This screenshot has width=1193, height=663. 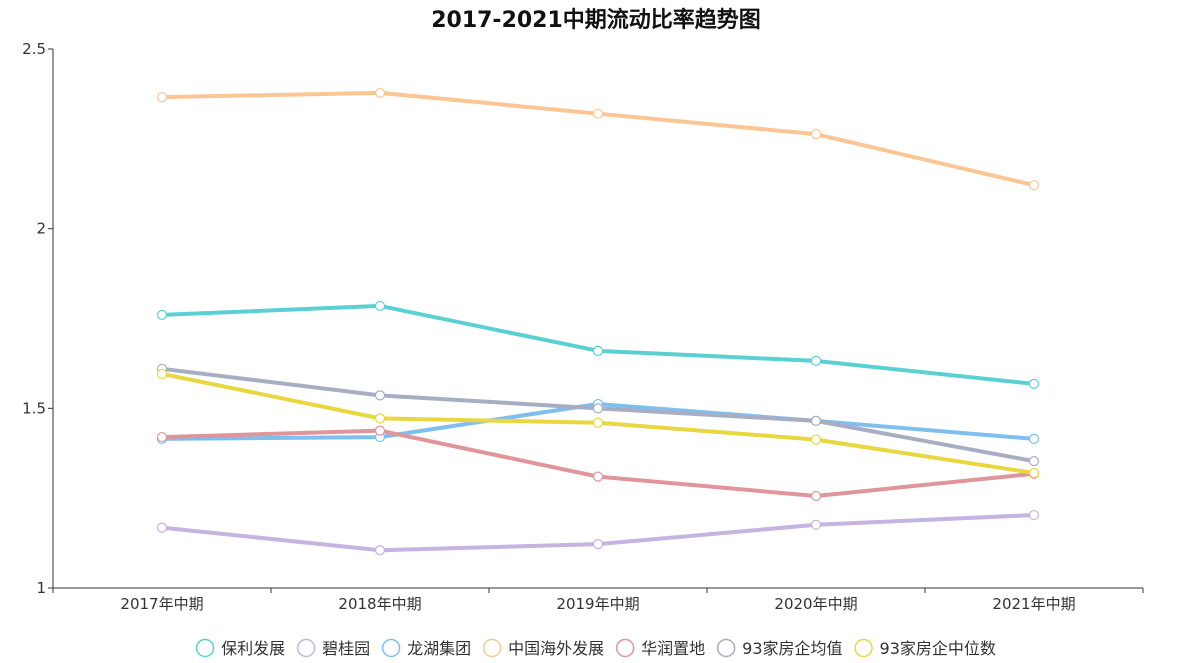 I want to click on x-tick-label: 2019年中期, so click(x=597, y=604).